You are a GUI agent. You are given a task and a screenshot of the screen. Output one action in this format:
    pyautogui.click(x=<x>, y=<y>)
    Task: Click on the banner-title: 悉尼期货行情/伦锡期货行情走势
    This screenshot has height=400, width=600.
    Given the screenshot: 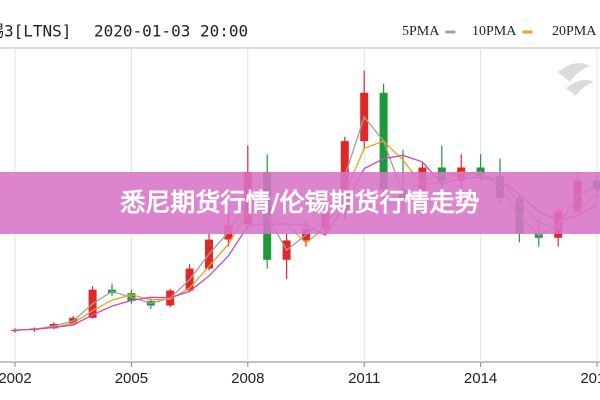 What is the action you would take?
    pyautogui.click(x=299, y=202)
    